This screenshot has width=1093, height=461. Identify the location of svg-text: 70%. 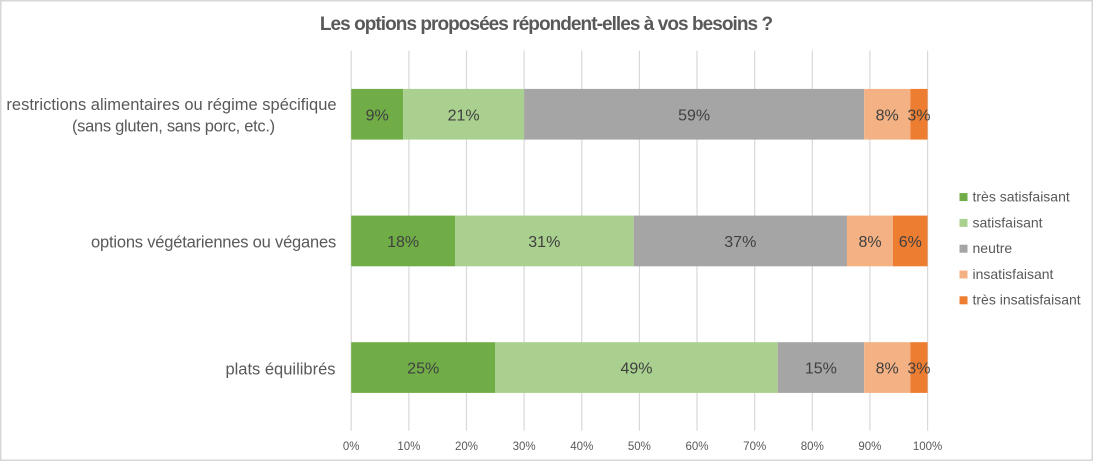
(754, 447).